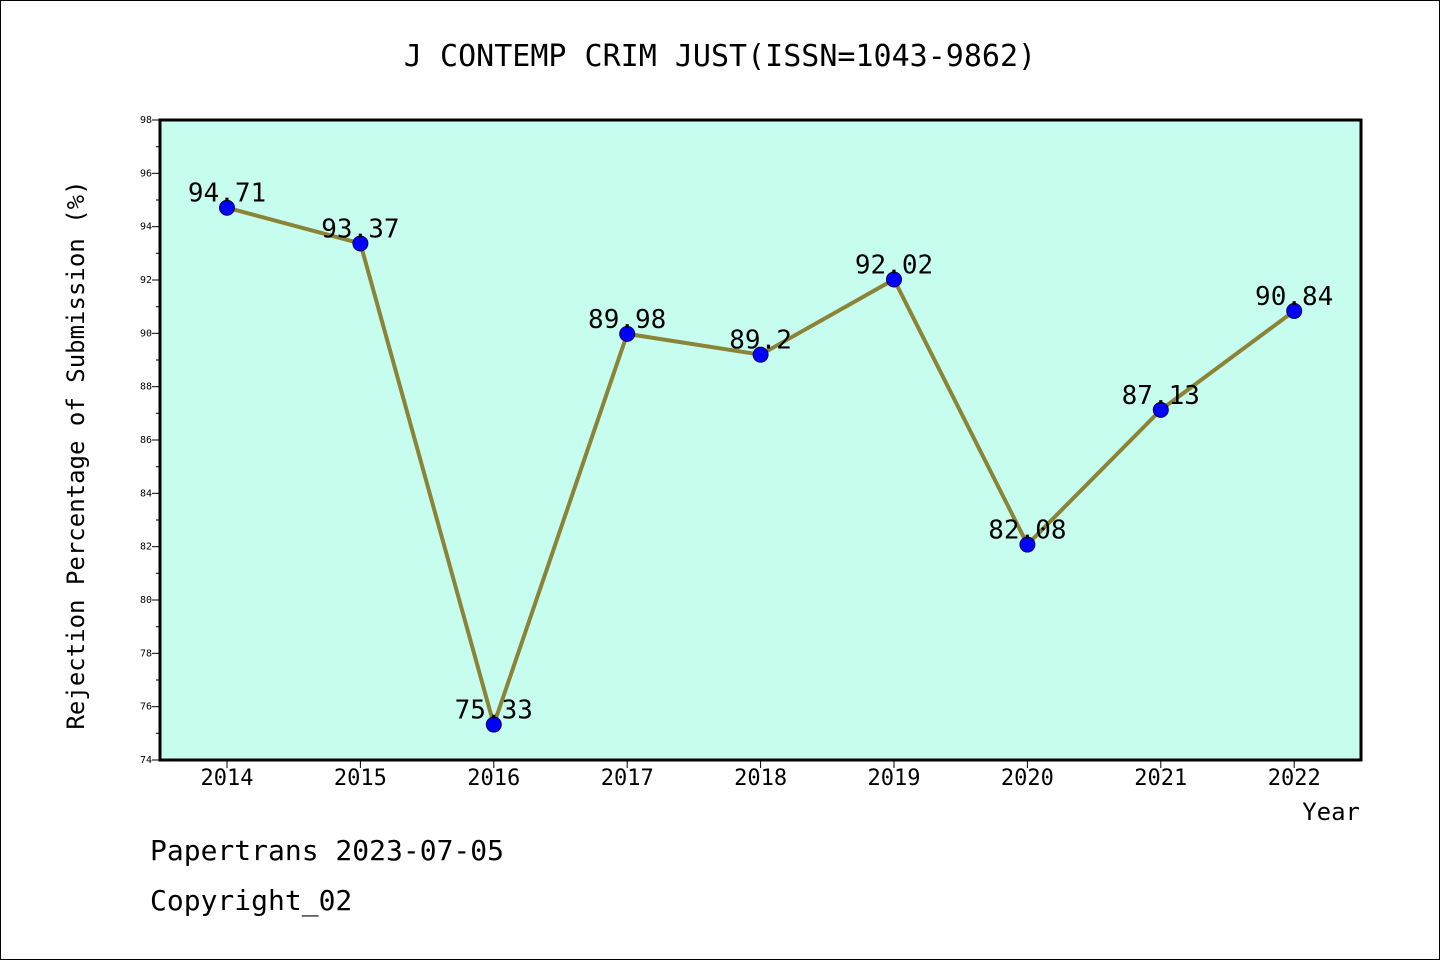 Image resolution: width=1440 pixels, height=960 pixels. I want to click on data-label: 89.2, so click(760, 341).